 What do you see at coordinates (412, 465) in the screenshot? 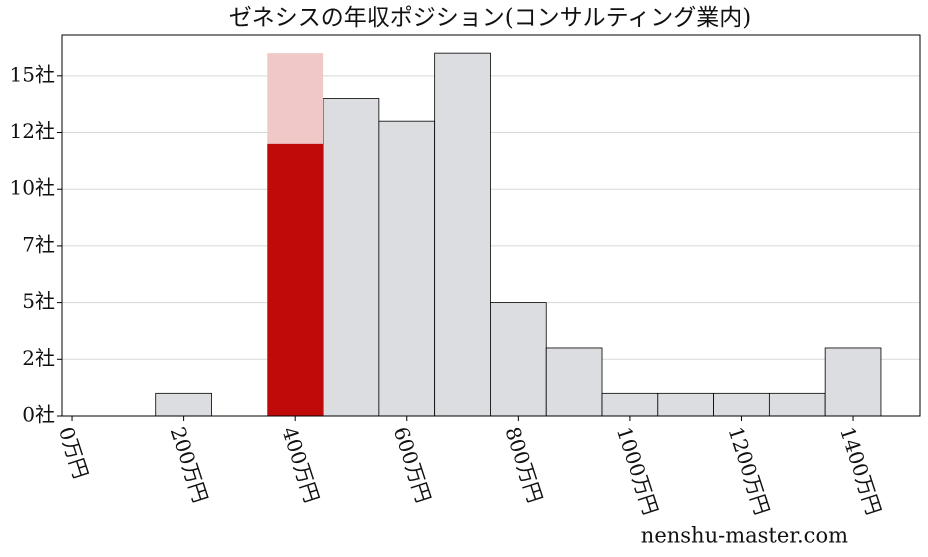
I see `x-tick-label: 600万円` at bounding box center [412, 465].